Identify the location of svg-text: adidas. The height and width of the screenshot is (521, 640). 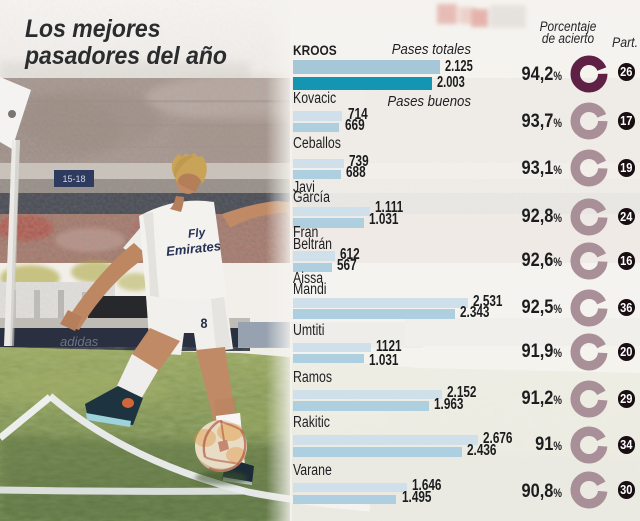
(79, 341).